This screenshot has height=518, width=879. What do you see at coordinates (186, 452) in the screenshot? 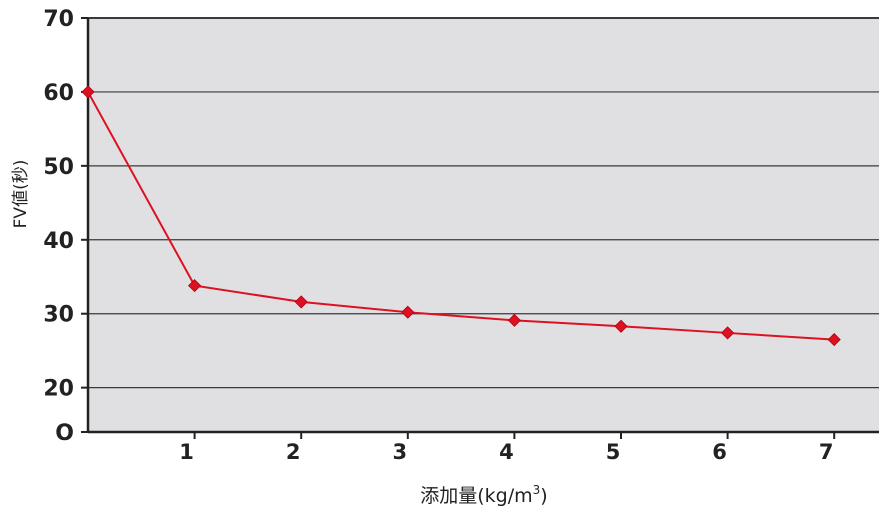
I see `x-tick-label: 1` at bounding box center [186, 452].